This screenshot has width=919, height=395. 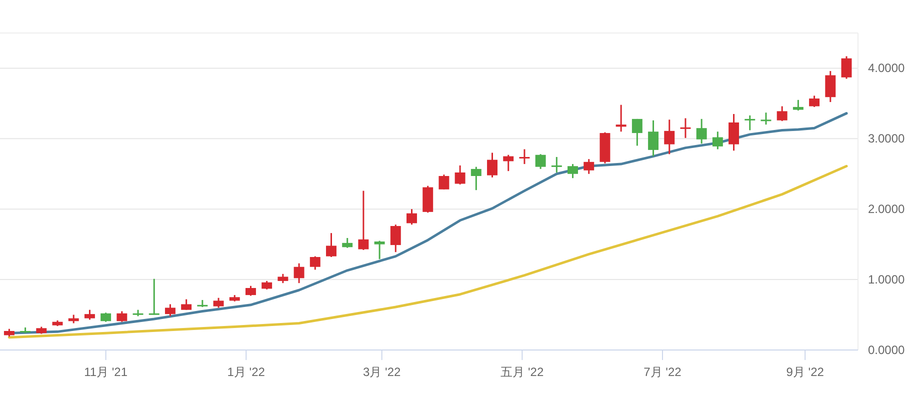 What do you see at coordinates (106, 372) in the screenshot?
I see `x-tick-label: 11月 '21` at bounding box center [106, 372].